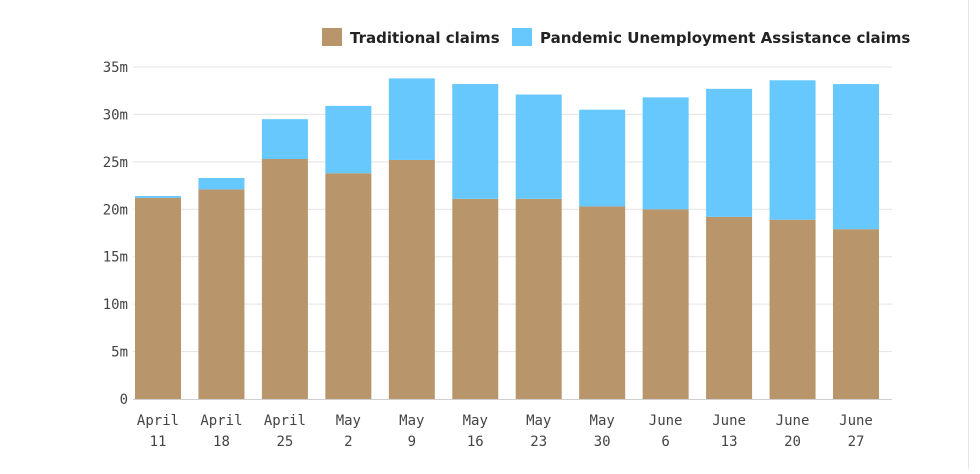 The width and height of the screenshot is (980, 474). Describe the element at coordinates (602, 442) in the screenshot. I see `x-tick-label-day: 30` at that location.